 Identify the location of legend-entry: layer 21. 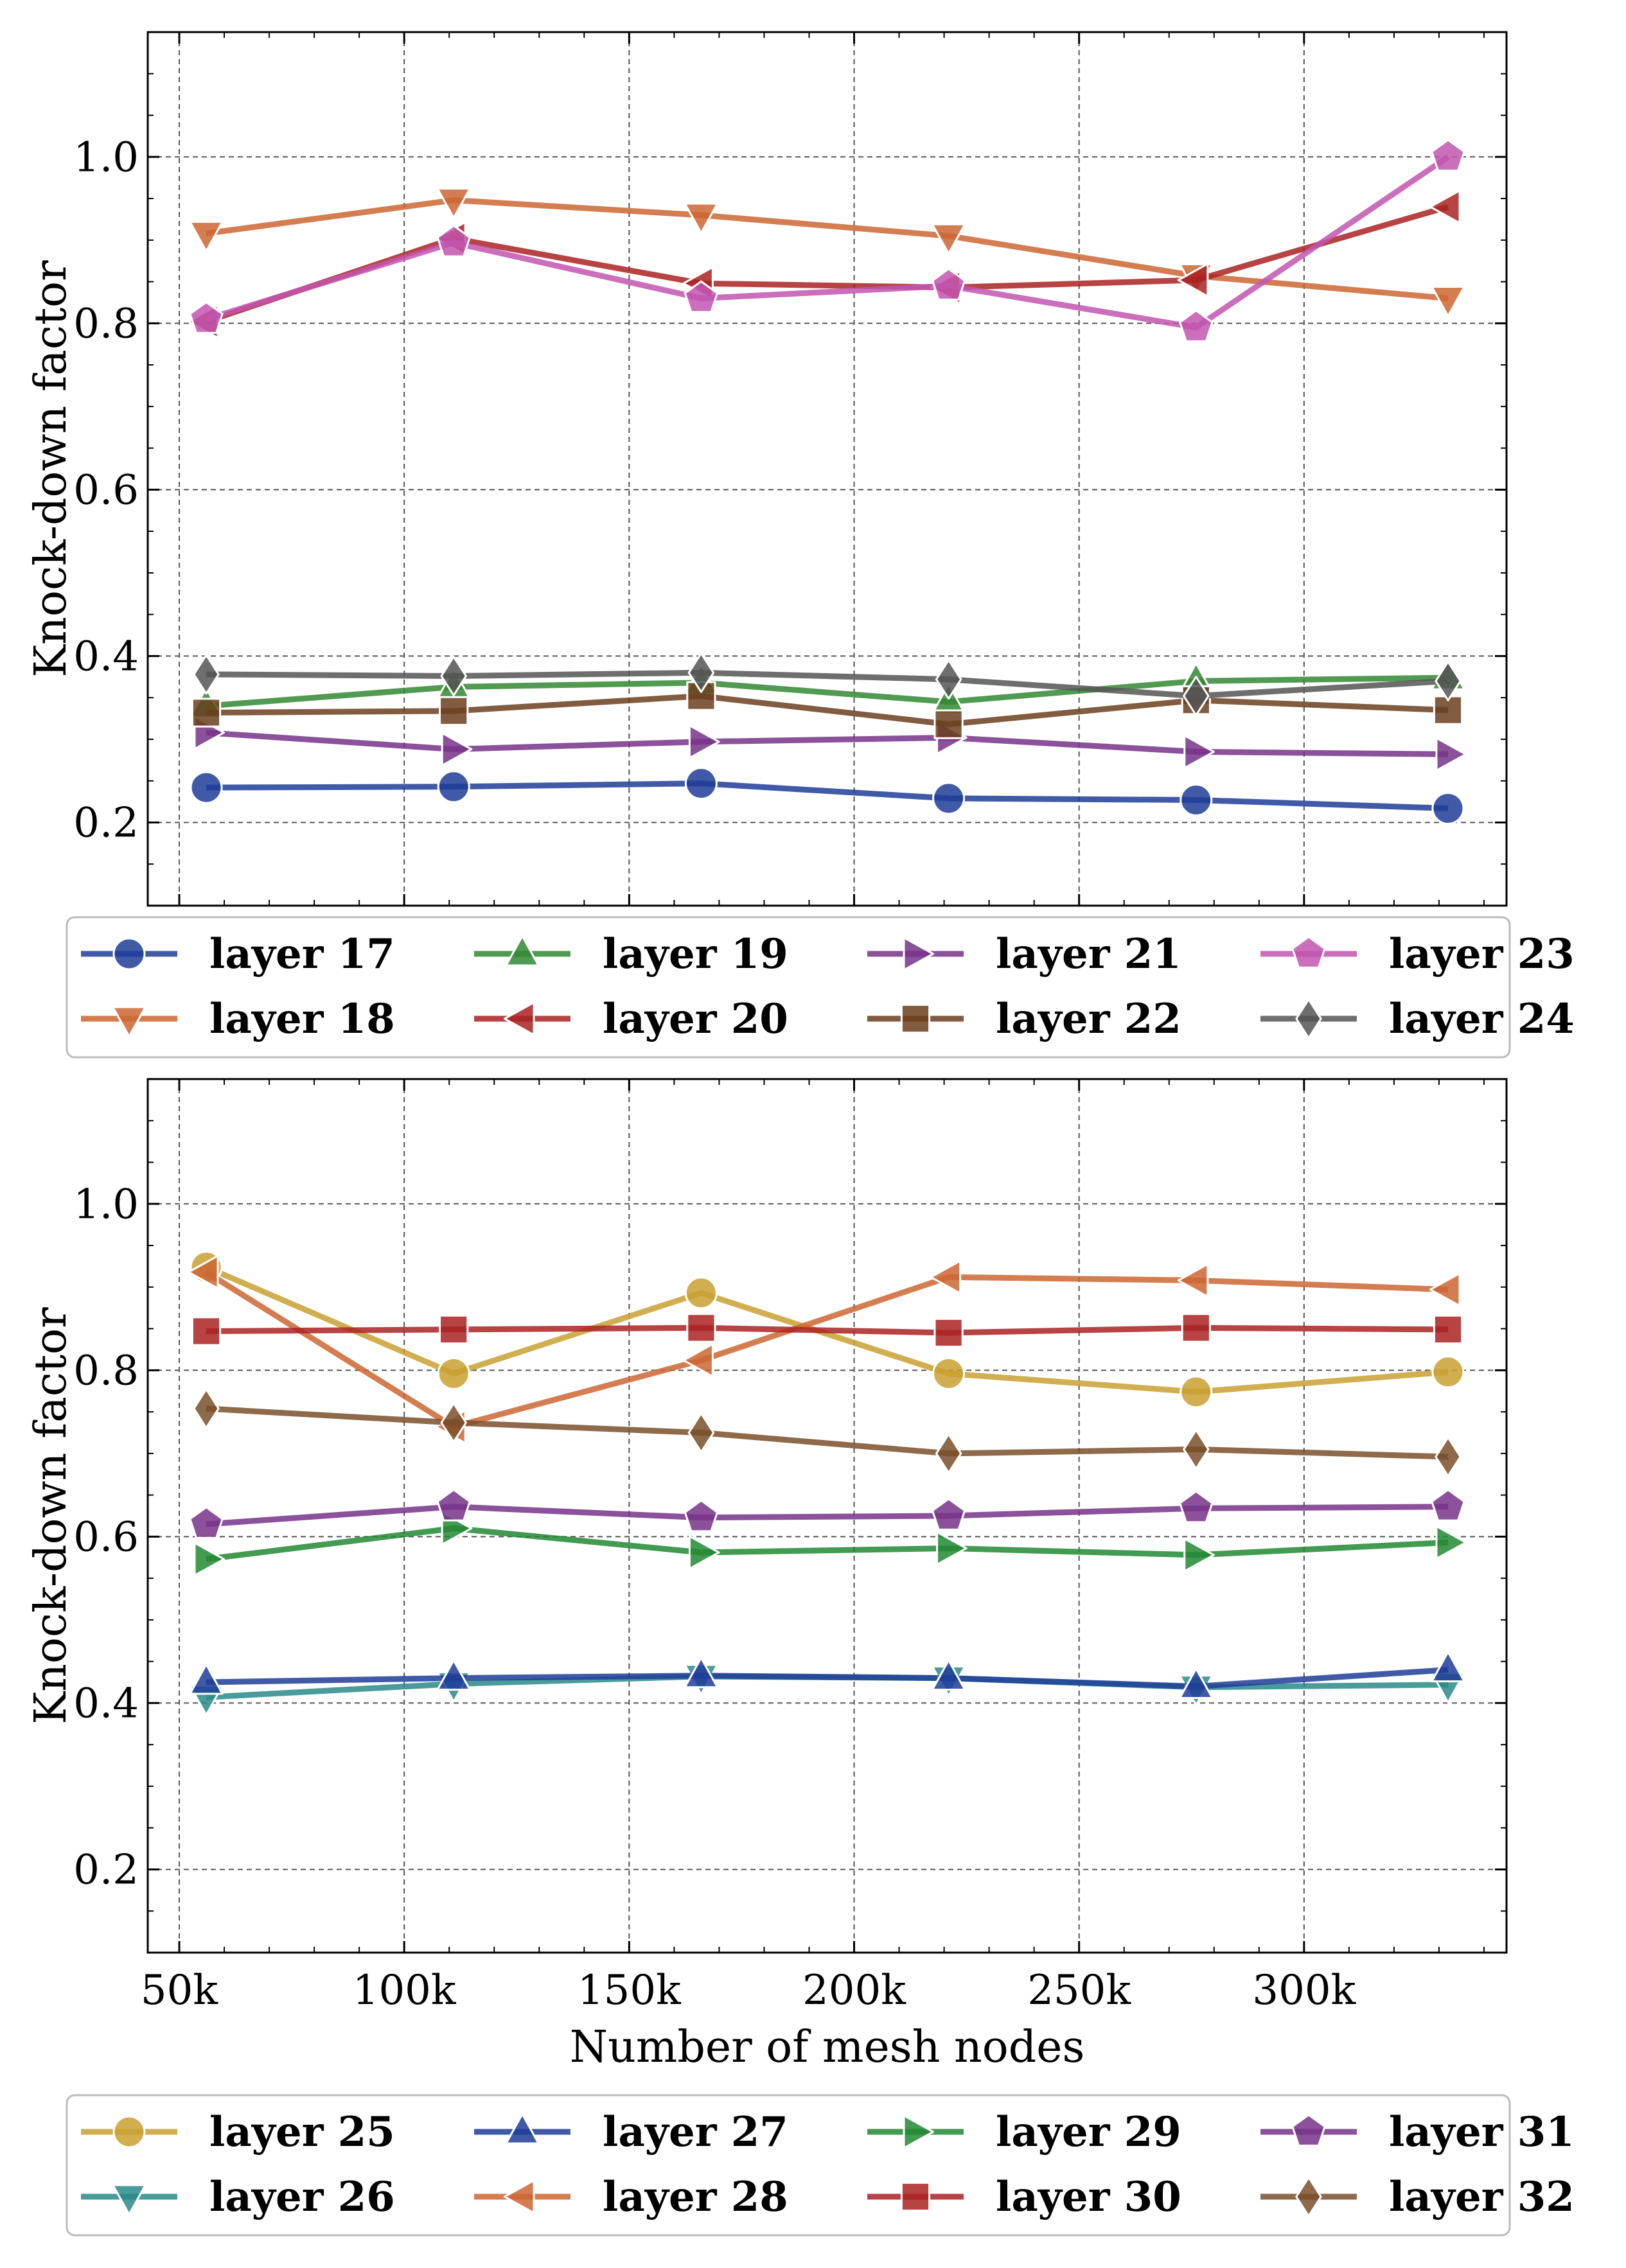
(1024, 954).